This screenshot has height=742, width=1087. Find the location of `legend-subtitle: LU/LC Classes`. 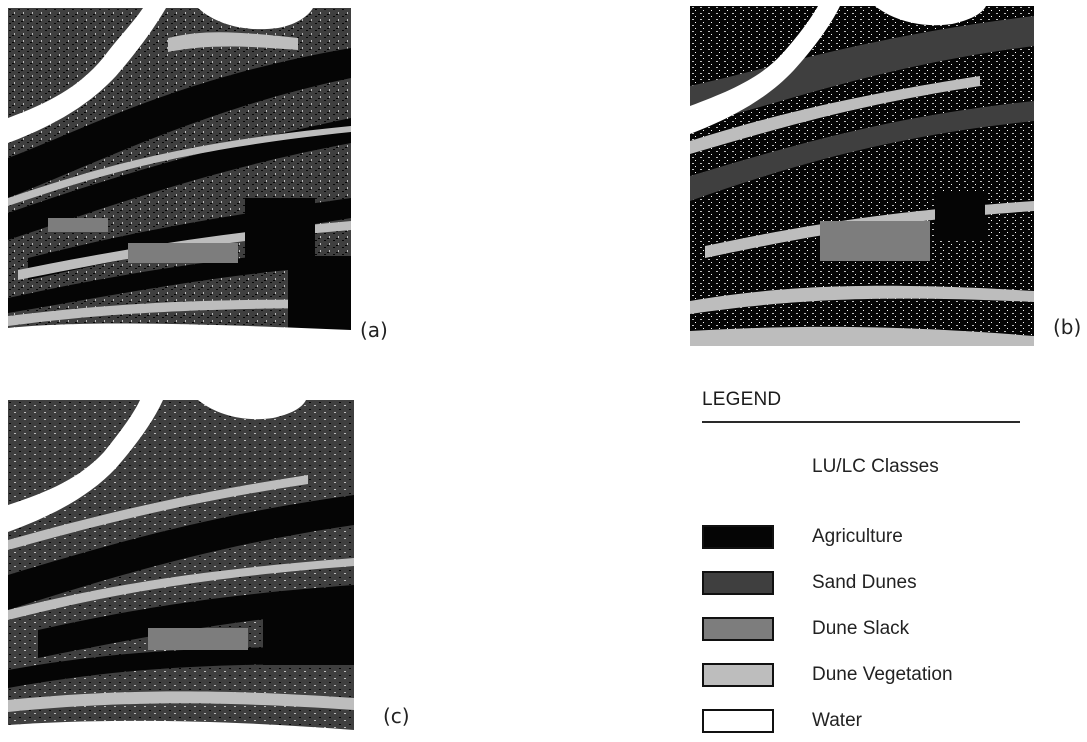

legend-subtitle: LU/LC Classes is located at coordinates (875, 466).